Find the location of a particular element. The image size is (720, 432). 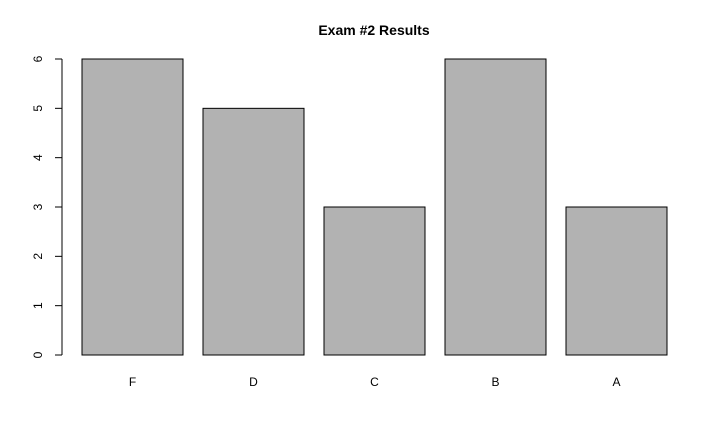

bar-C is located at coordinates (374, 281).